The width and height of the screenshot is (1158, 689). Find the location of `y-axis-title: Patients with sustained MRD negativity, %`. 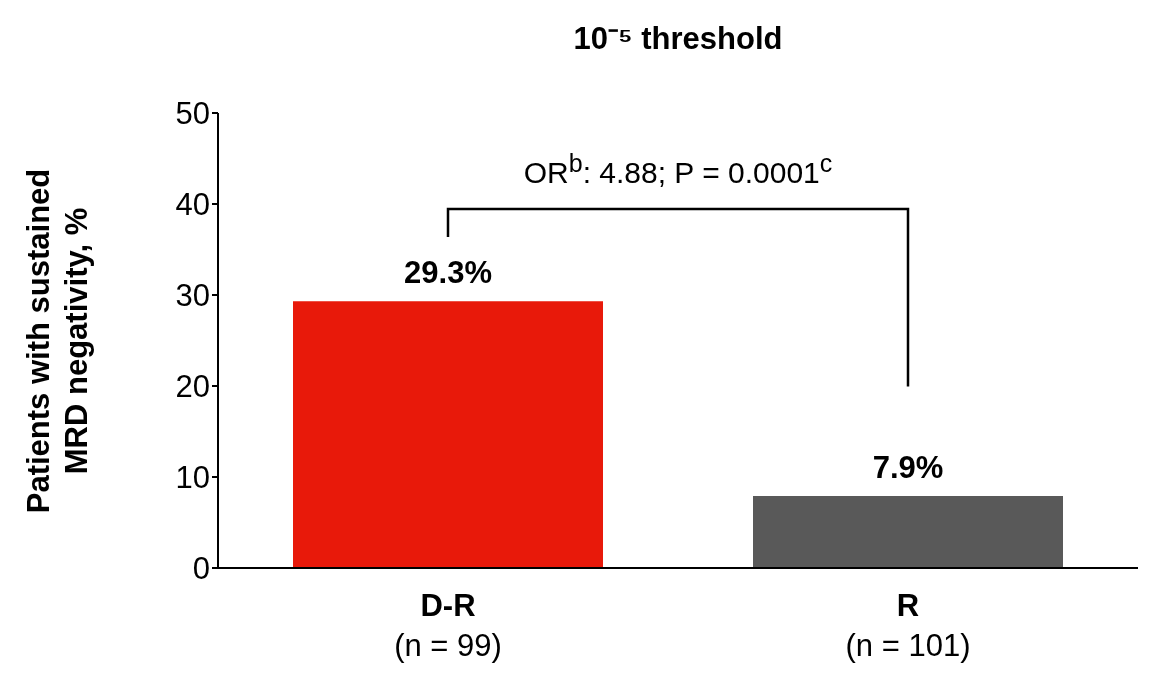

y-axis-title: Patients with sustained MRD negativity, % is located at coordinates (57, 340).